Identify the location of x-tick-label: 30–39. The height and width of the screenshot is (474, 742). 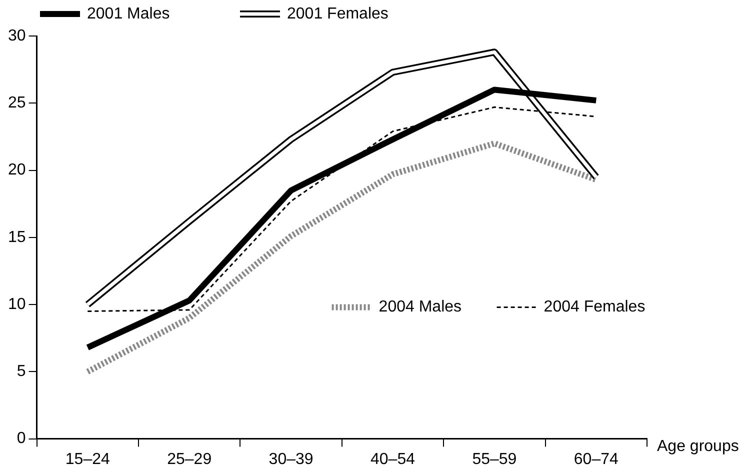
(291, 459).